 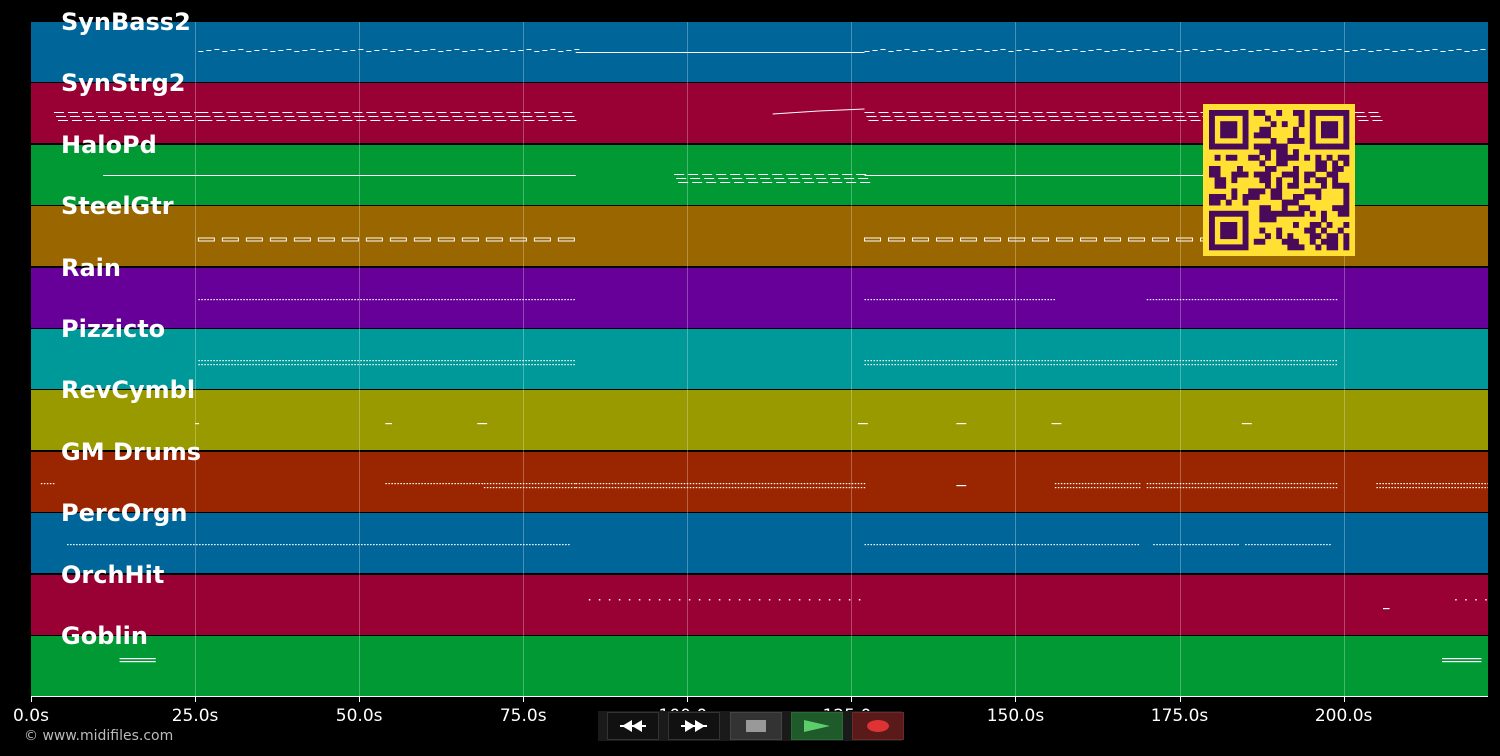 I want to click on track-name: SynBass2, so click(x=126, y=22).